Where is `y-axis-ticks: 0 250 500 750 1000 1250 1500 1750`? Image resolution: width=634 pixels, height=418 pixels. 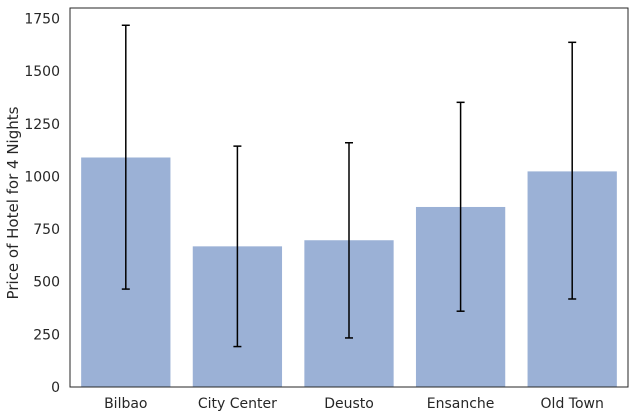
y-axis-ticks: 0 250 500 750 1000 1250 1500 1750 is located at coordinates (42, 204).